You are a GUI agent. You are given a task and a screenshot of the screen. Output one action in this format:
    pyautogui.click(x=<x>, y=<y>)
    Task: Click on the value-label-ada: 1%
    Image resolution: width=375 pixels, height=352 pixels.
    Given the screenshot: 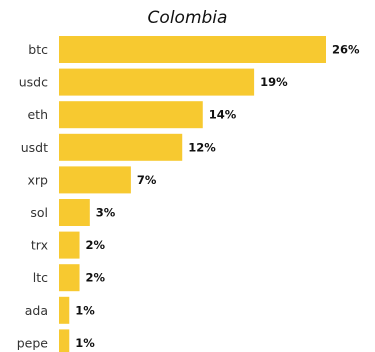 What is the action you would take?
    pyautogui.click(x=85, y=310)
    